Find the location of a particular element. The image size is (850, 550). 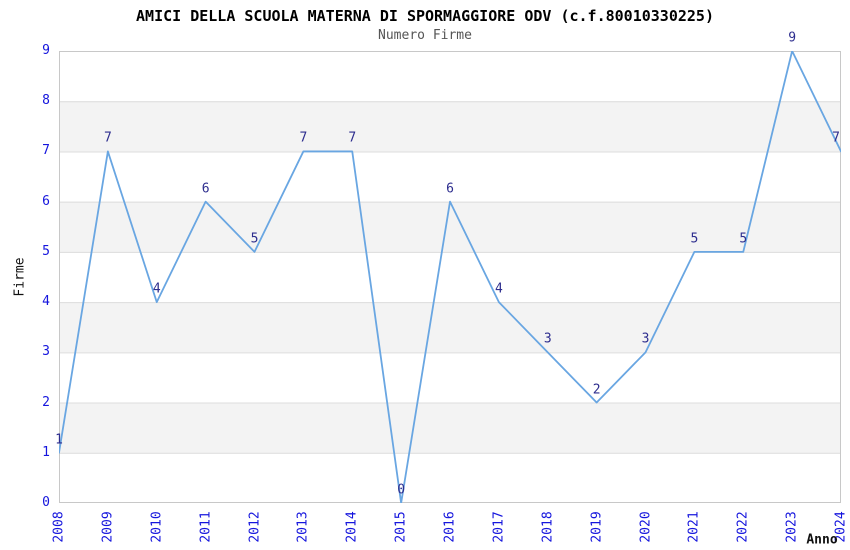

y-tick-label: 8 is located at coordinates (46, 101).